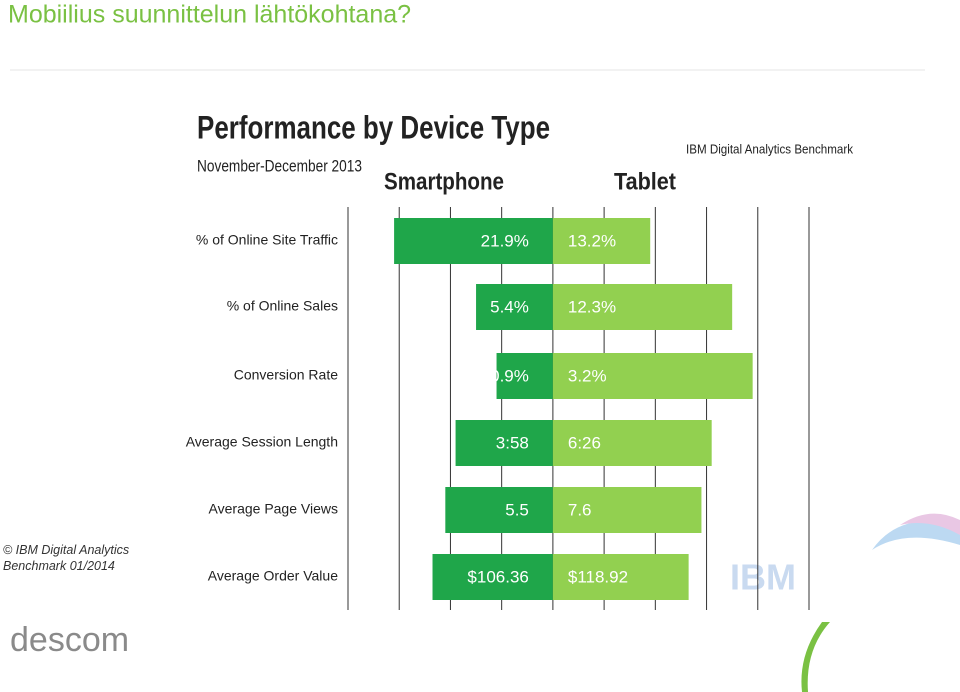  Describe the element at coordinates (267, 240) in the screenshot. I see `category-label: % of Online Site Traffic` at that location.